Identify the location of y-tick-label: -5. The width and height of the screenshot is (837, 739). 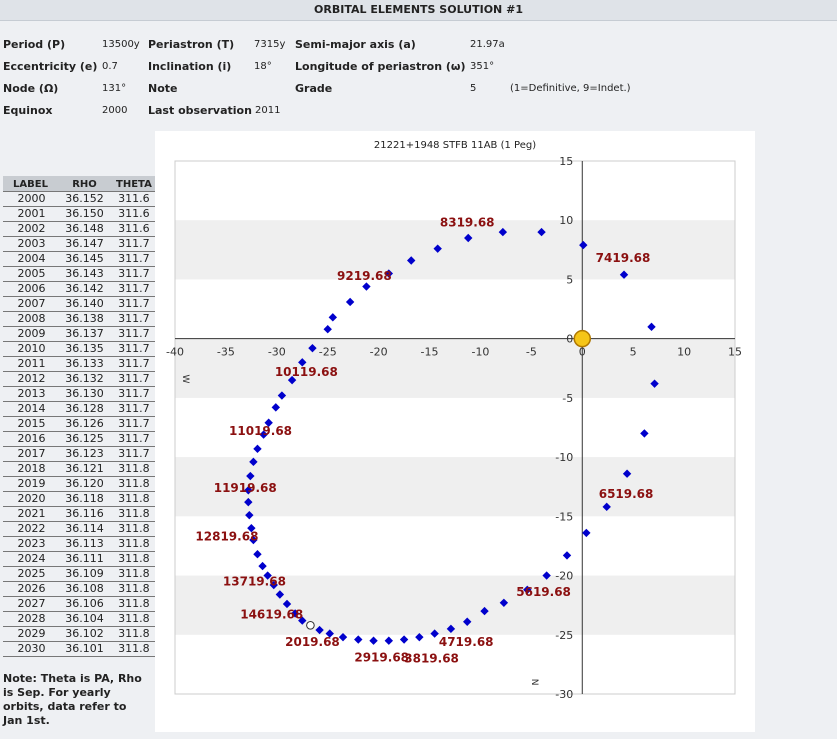
(567, 398).